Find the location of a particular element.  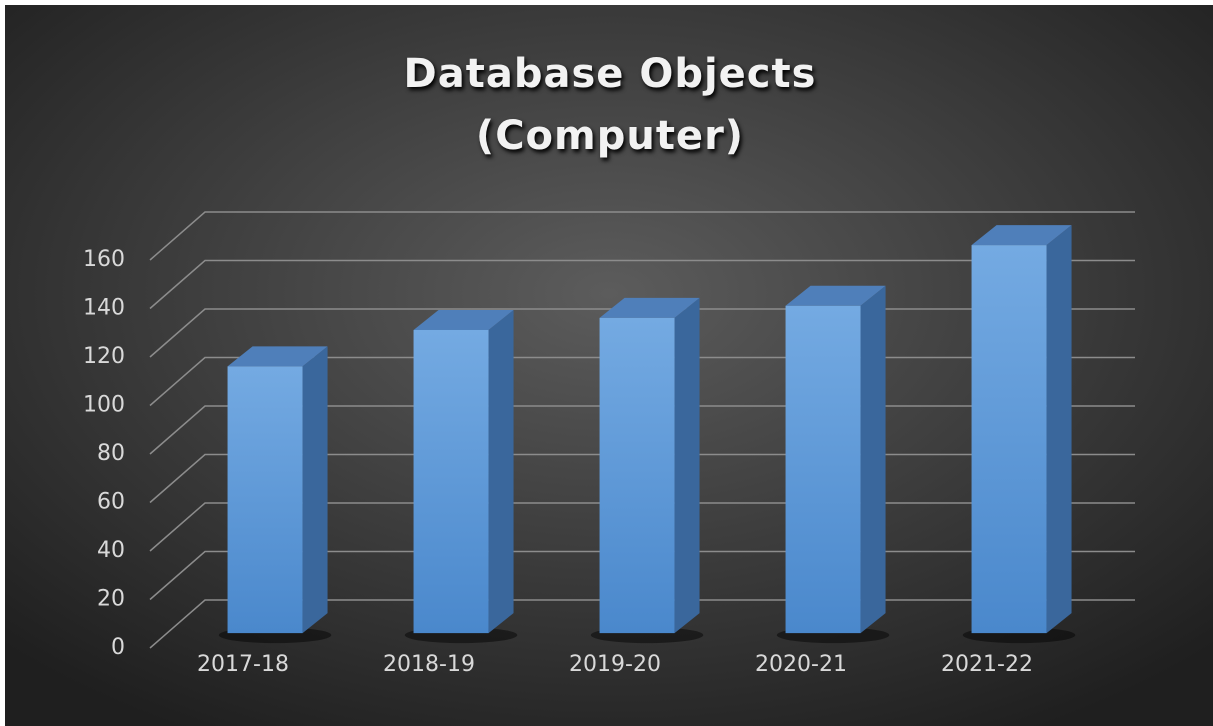

y-tick-label: 100 is located at coordinates (104, 405).